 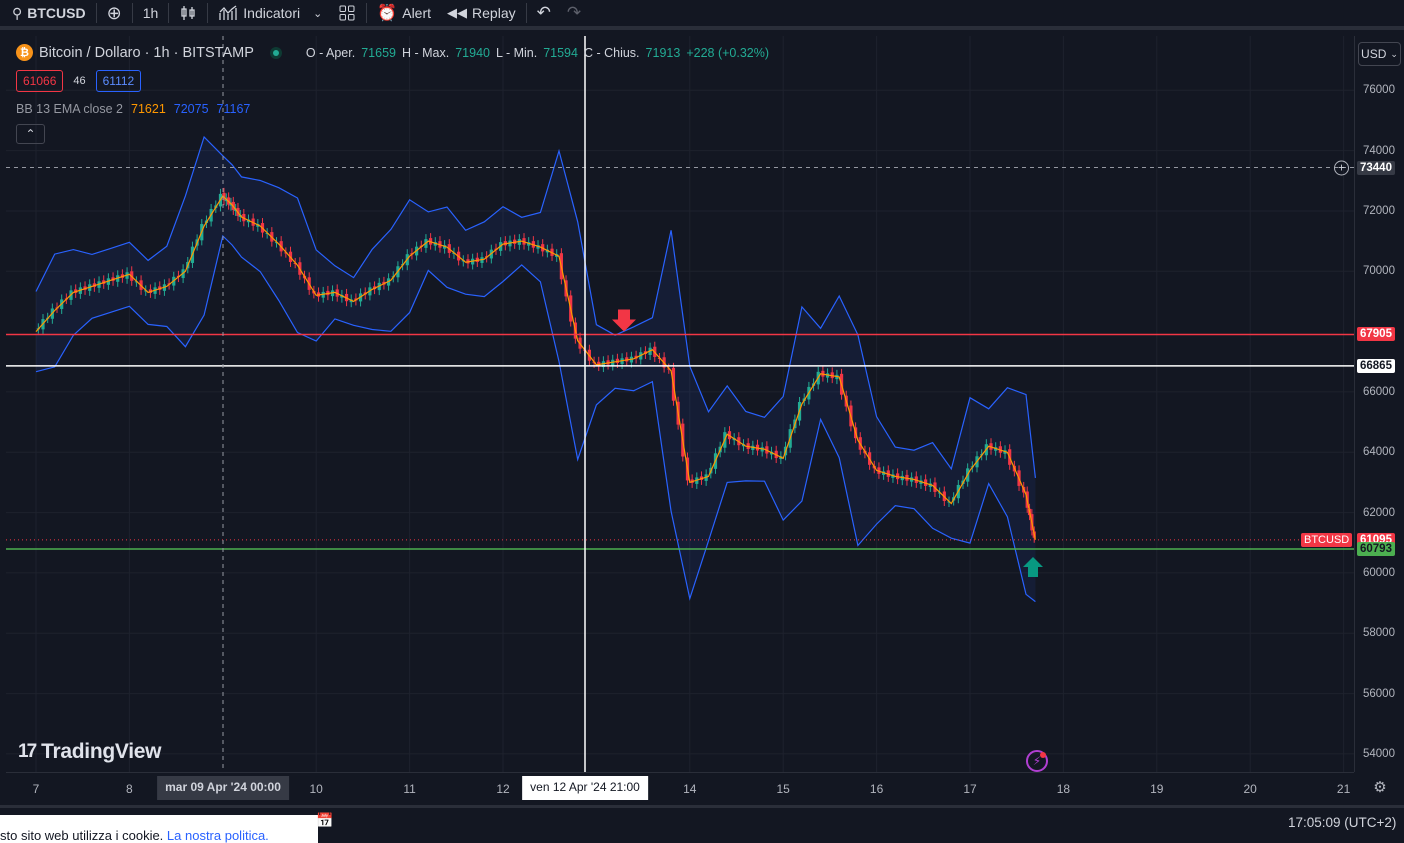 I want to click on price-tick-label: 54000, so click(x=1379, y=753).